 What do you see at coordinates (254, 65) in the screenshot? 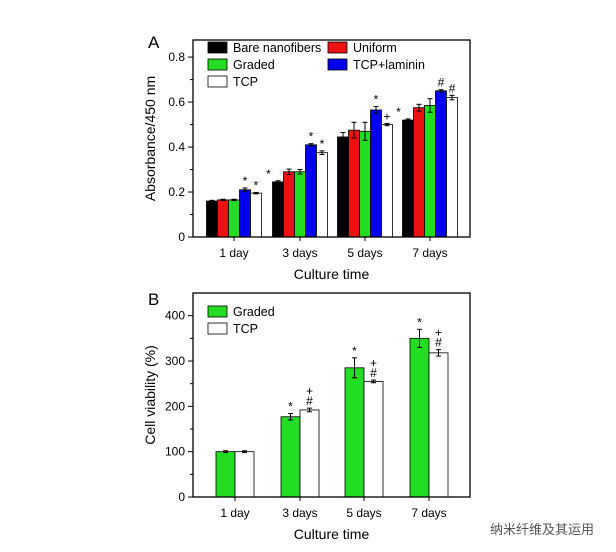
I see `panel-a-legend-label: Graded` at bounding box center [254, 65].